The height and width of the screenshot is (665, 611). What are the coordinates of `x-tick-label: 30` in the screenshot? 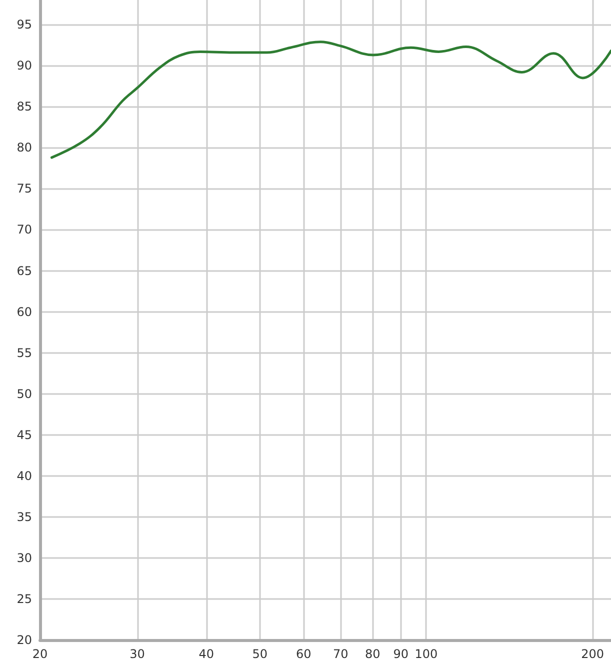 It's located at (137, 654).